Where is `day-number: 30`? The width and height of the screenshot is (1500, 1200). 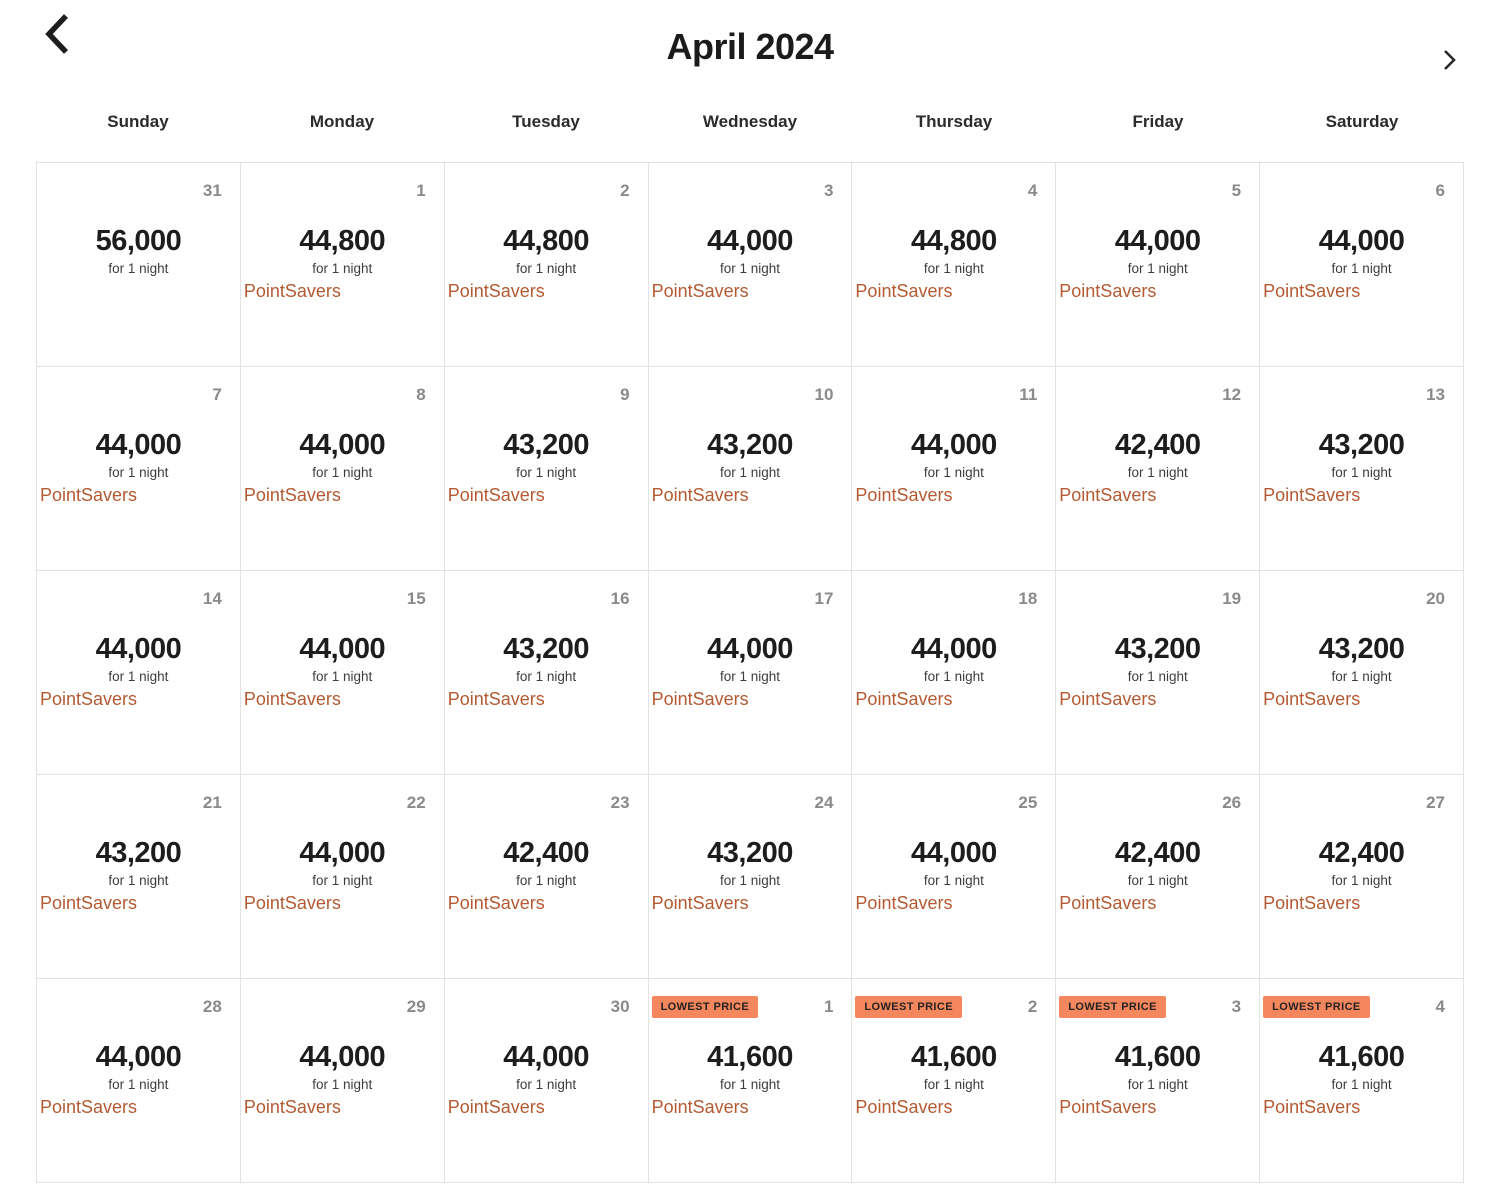 day-number: 30 is located at coordinates (620, 1006).